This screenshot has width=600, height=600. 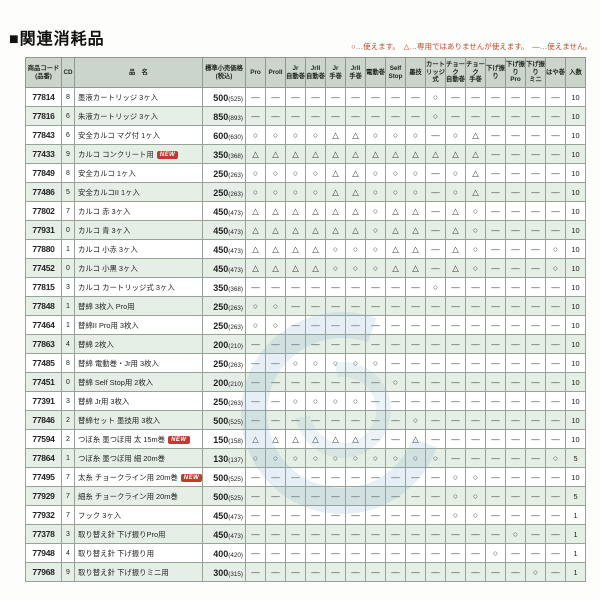 I want to click on price: 350(368), so click(x=224, y=287).